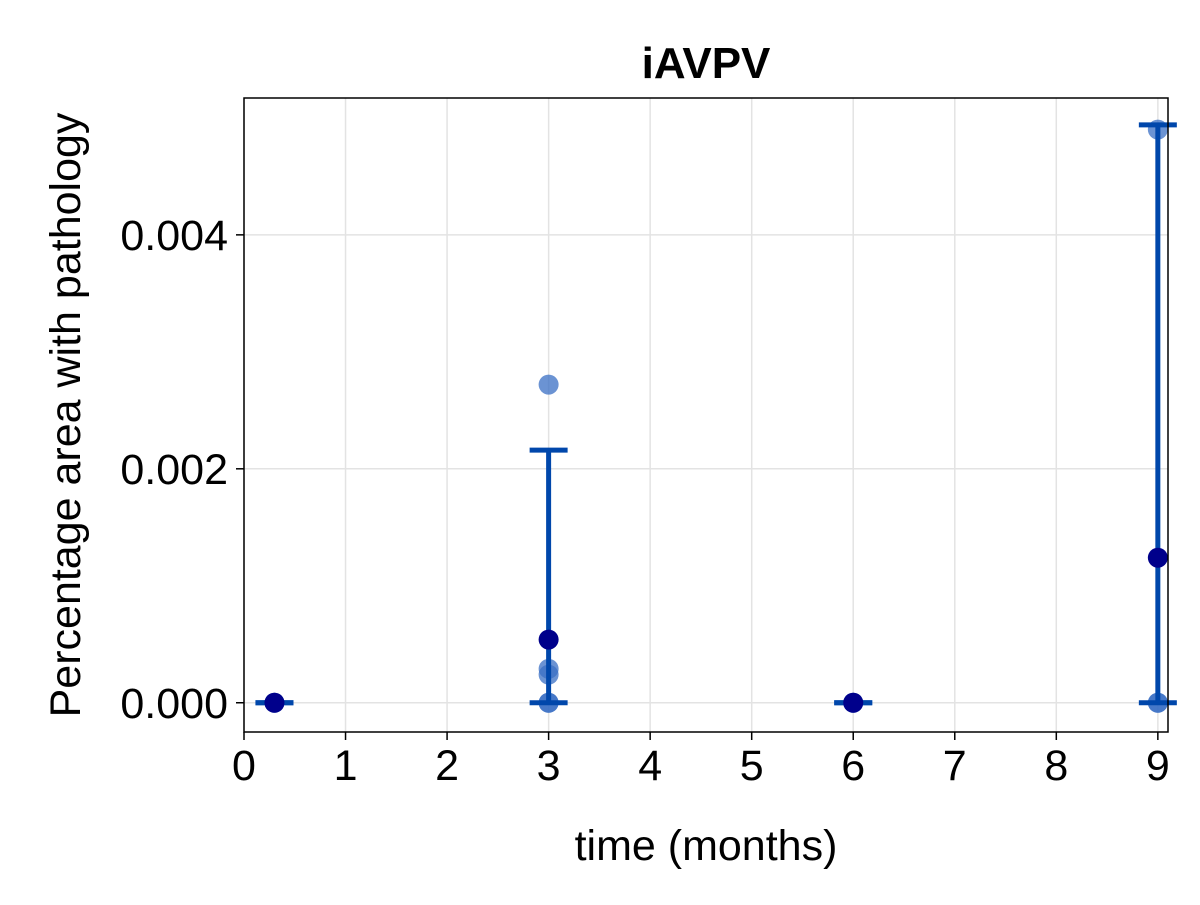  I want to click on x-tick-label: 4, so click(650, 766).